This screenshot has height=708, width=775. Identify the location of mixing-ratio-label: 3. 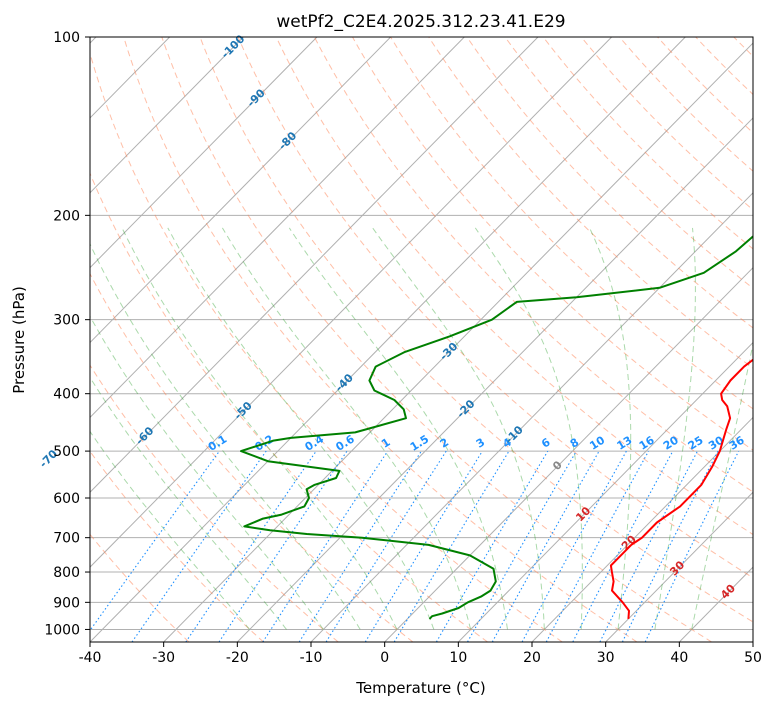
(480, 443).